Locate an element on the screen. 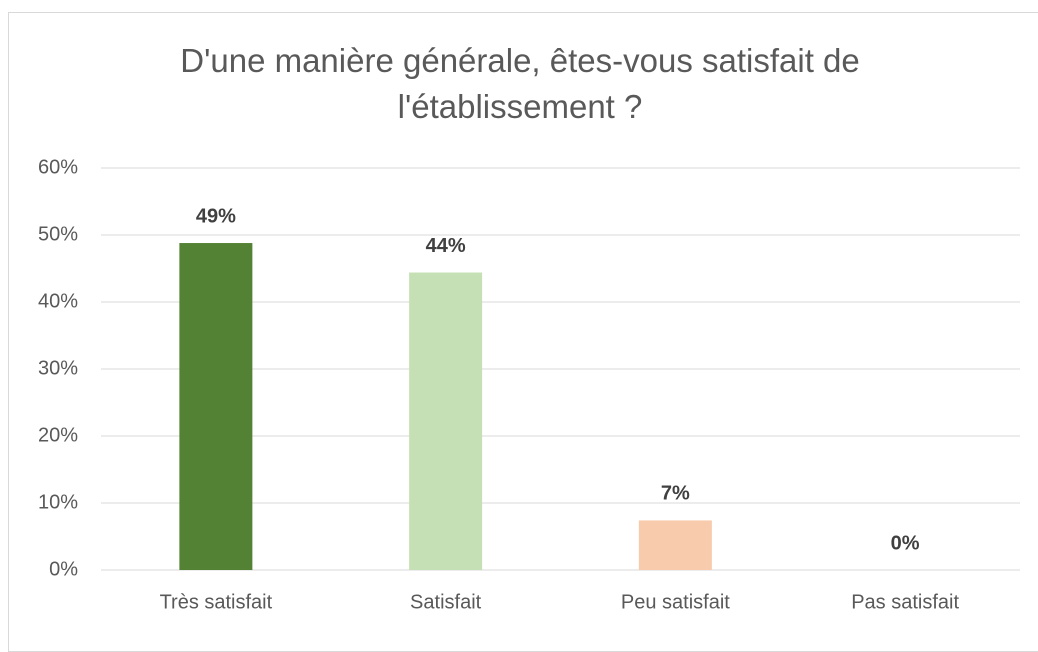  y-tick-label: 40% is located at coordinates (58, 301).